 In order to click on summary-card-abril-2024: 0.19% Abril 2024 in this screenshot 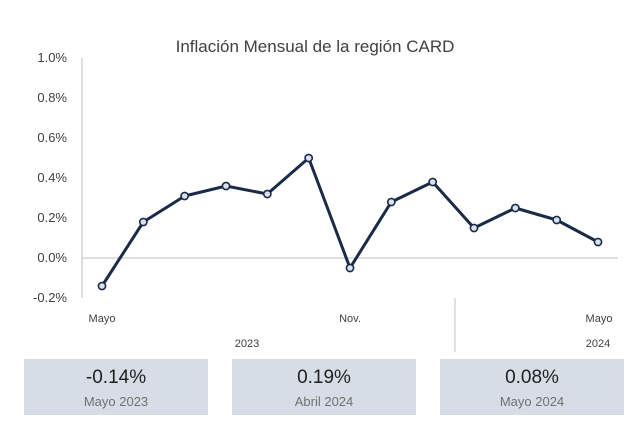, I will do `click(324, 387)`.